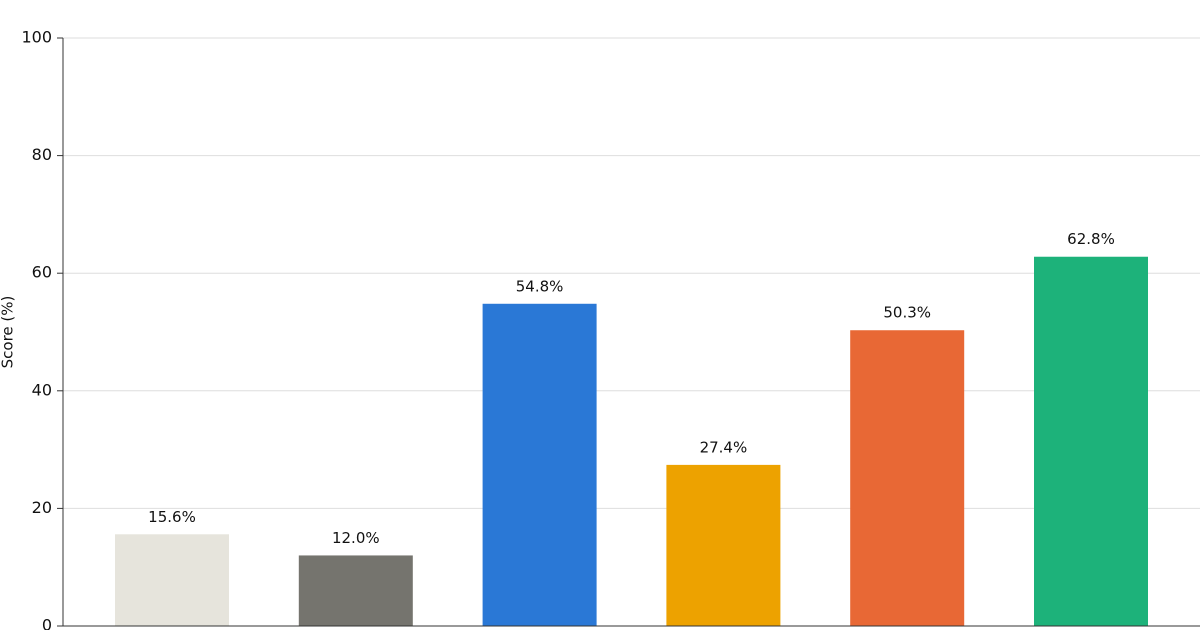  I want to click on value-label: 15.6%, so click(172, 517).